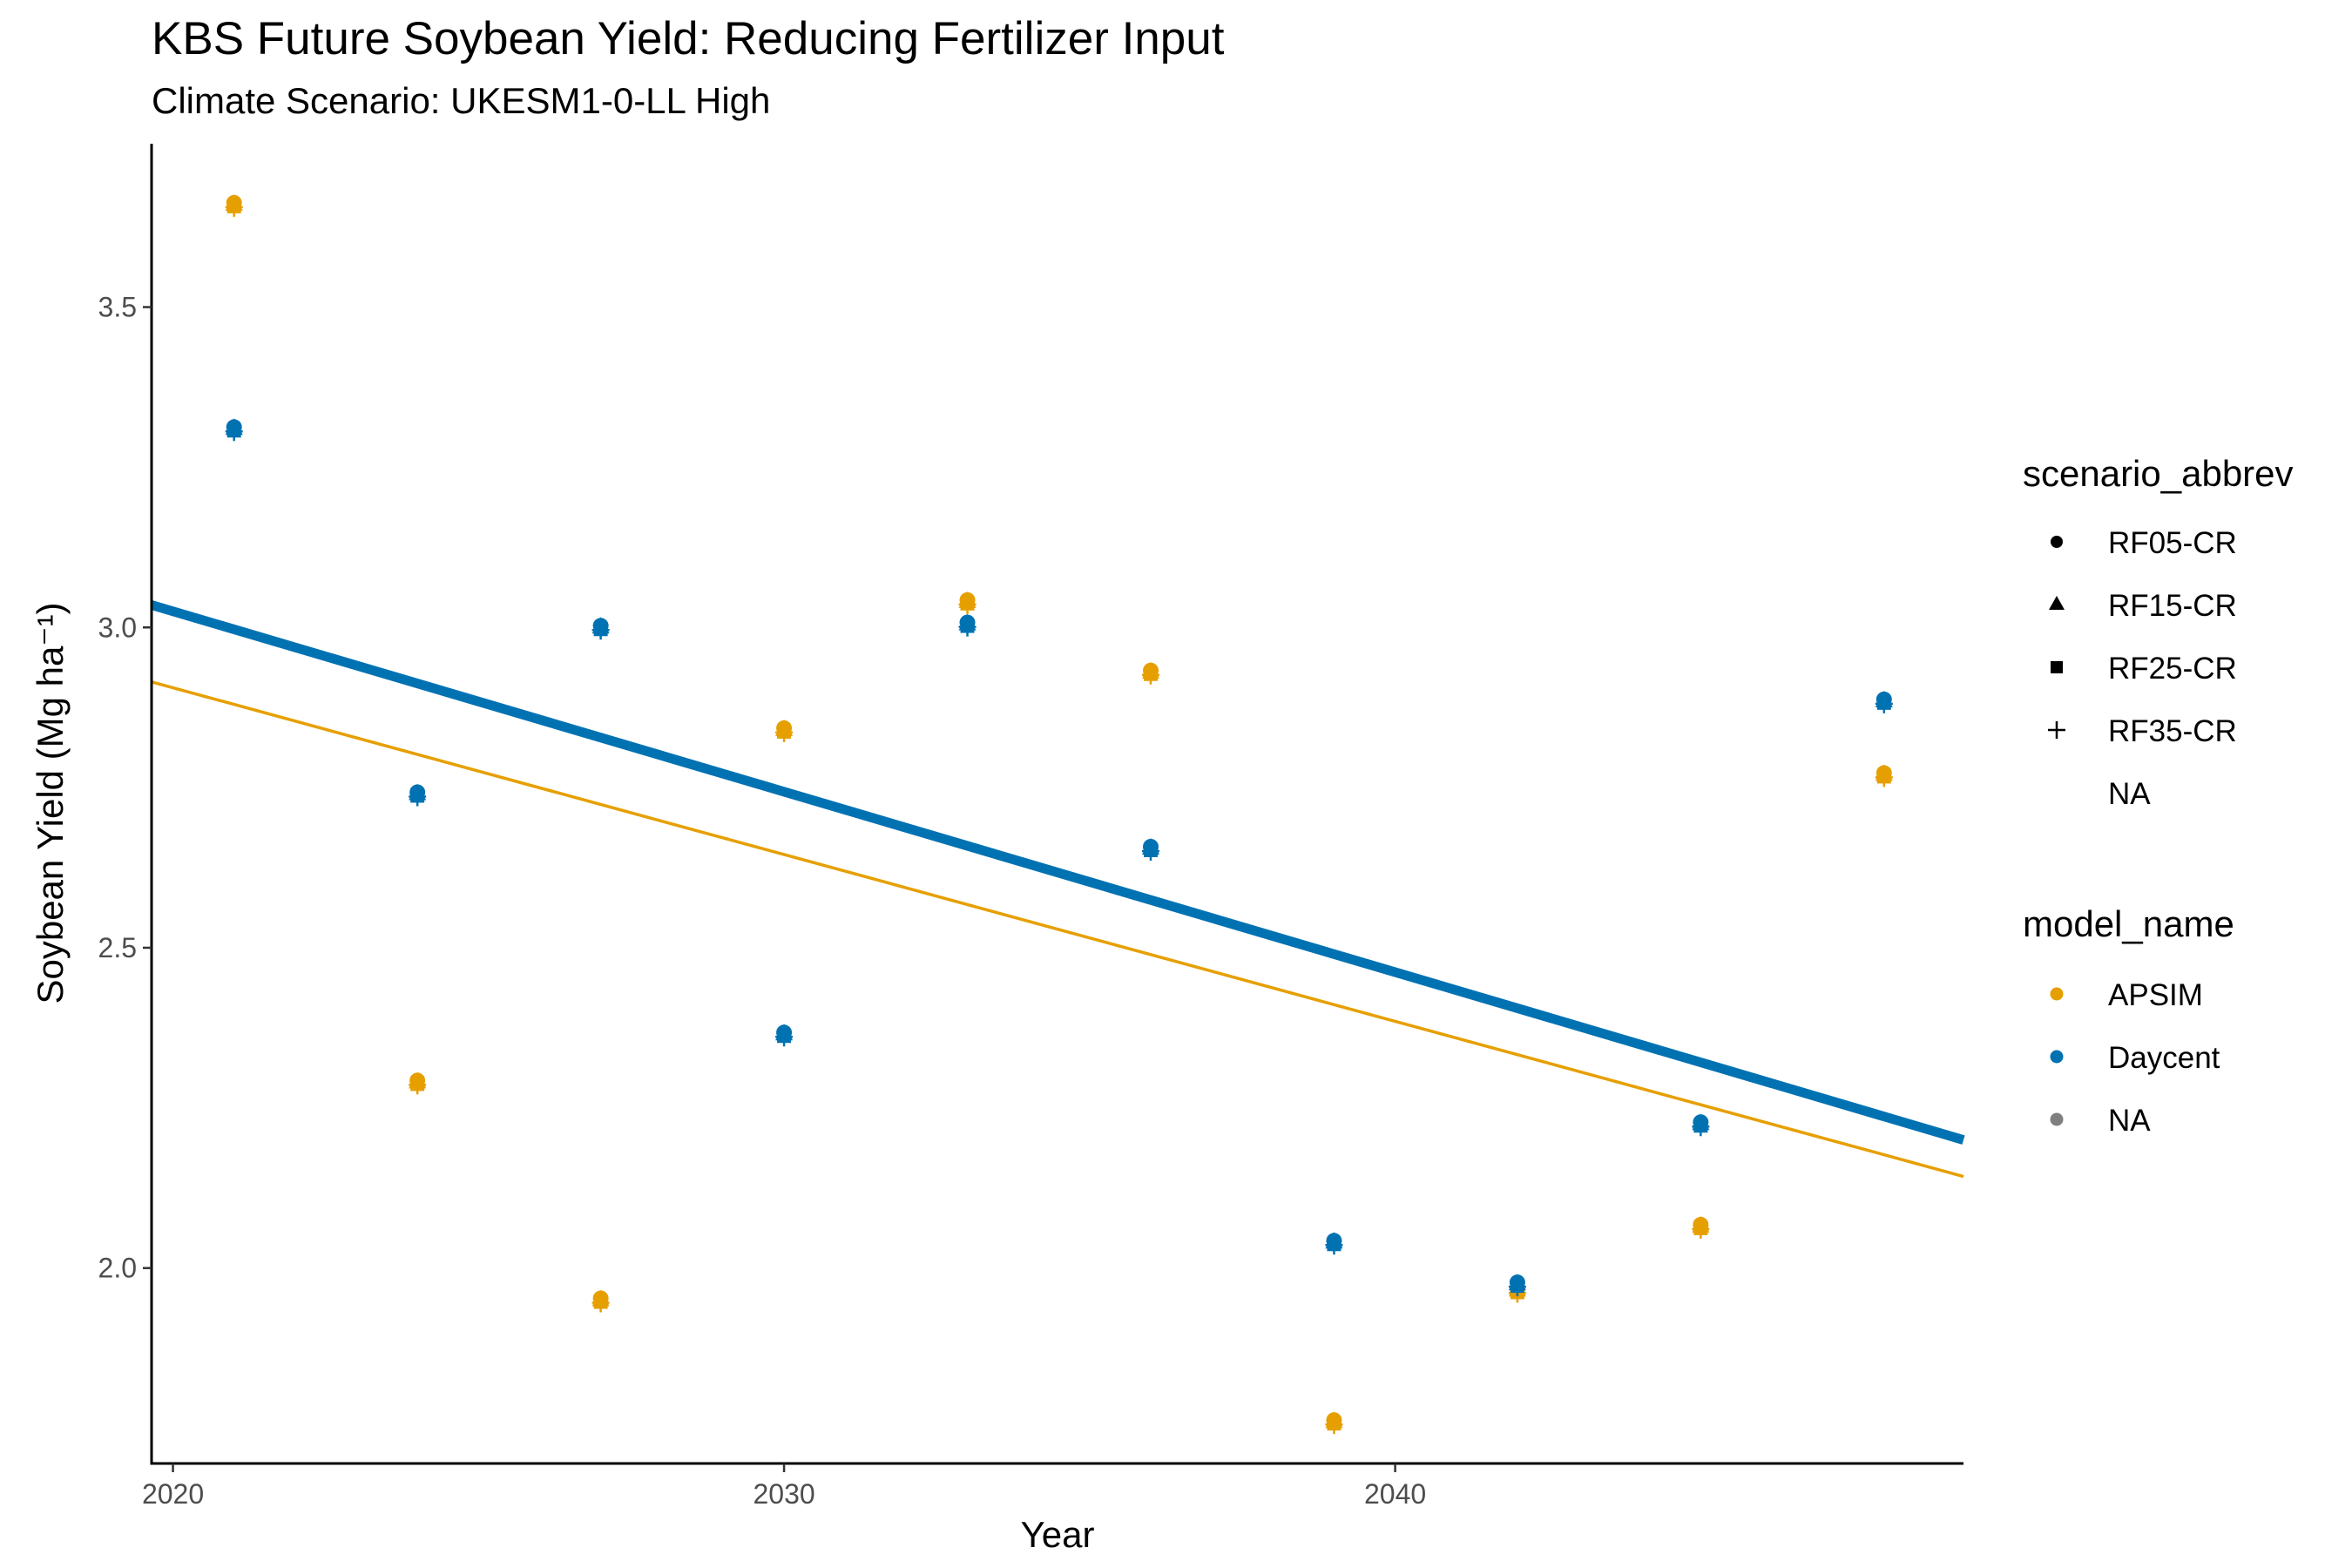 This screenshot has width=2352, height=1568. Describe the element at coordinates (2057, 603) in the screenshot. I see `legend-key-triangle` at that location.